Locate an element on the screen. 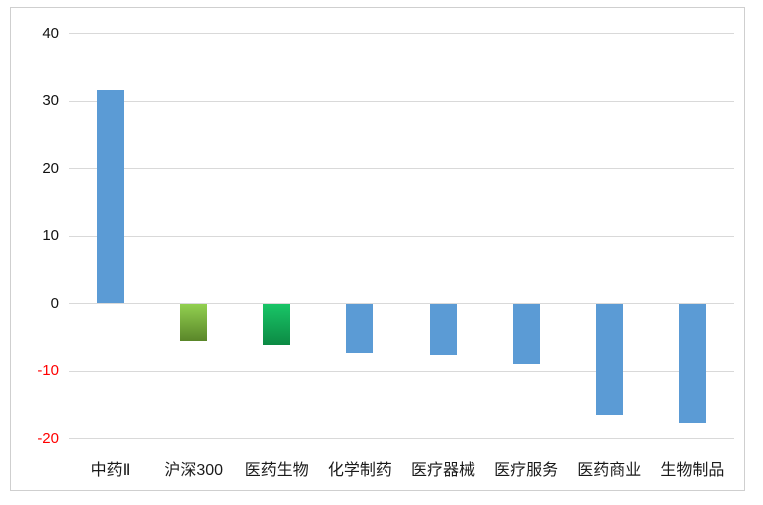 This screenshot has width=763, height=505. gridline-y--20 is located at coordinates (401, 438).